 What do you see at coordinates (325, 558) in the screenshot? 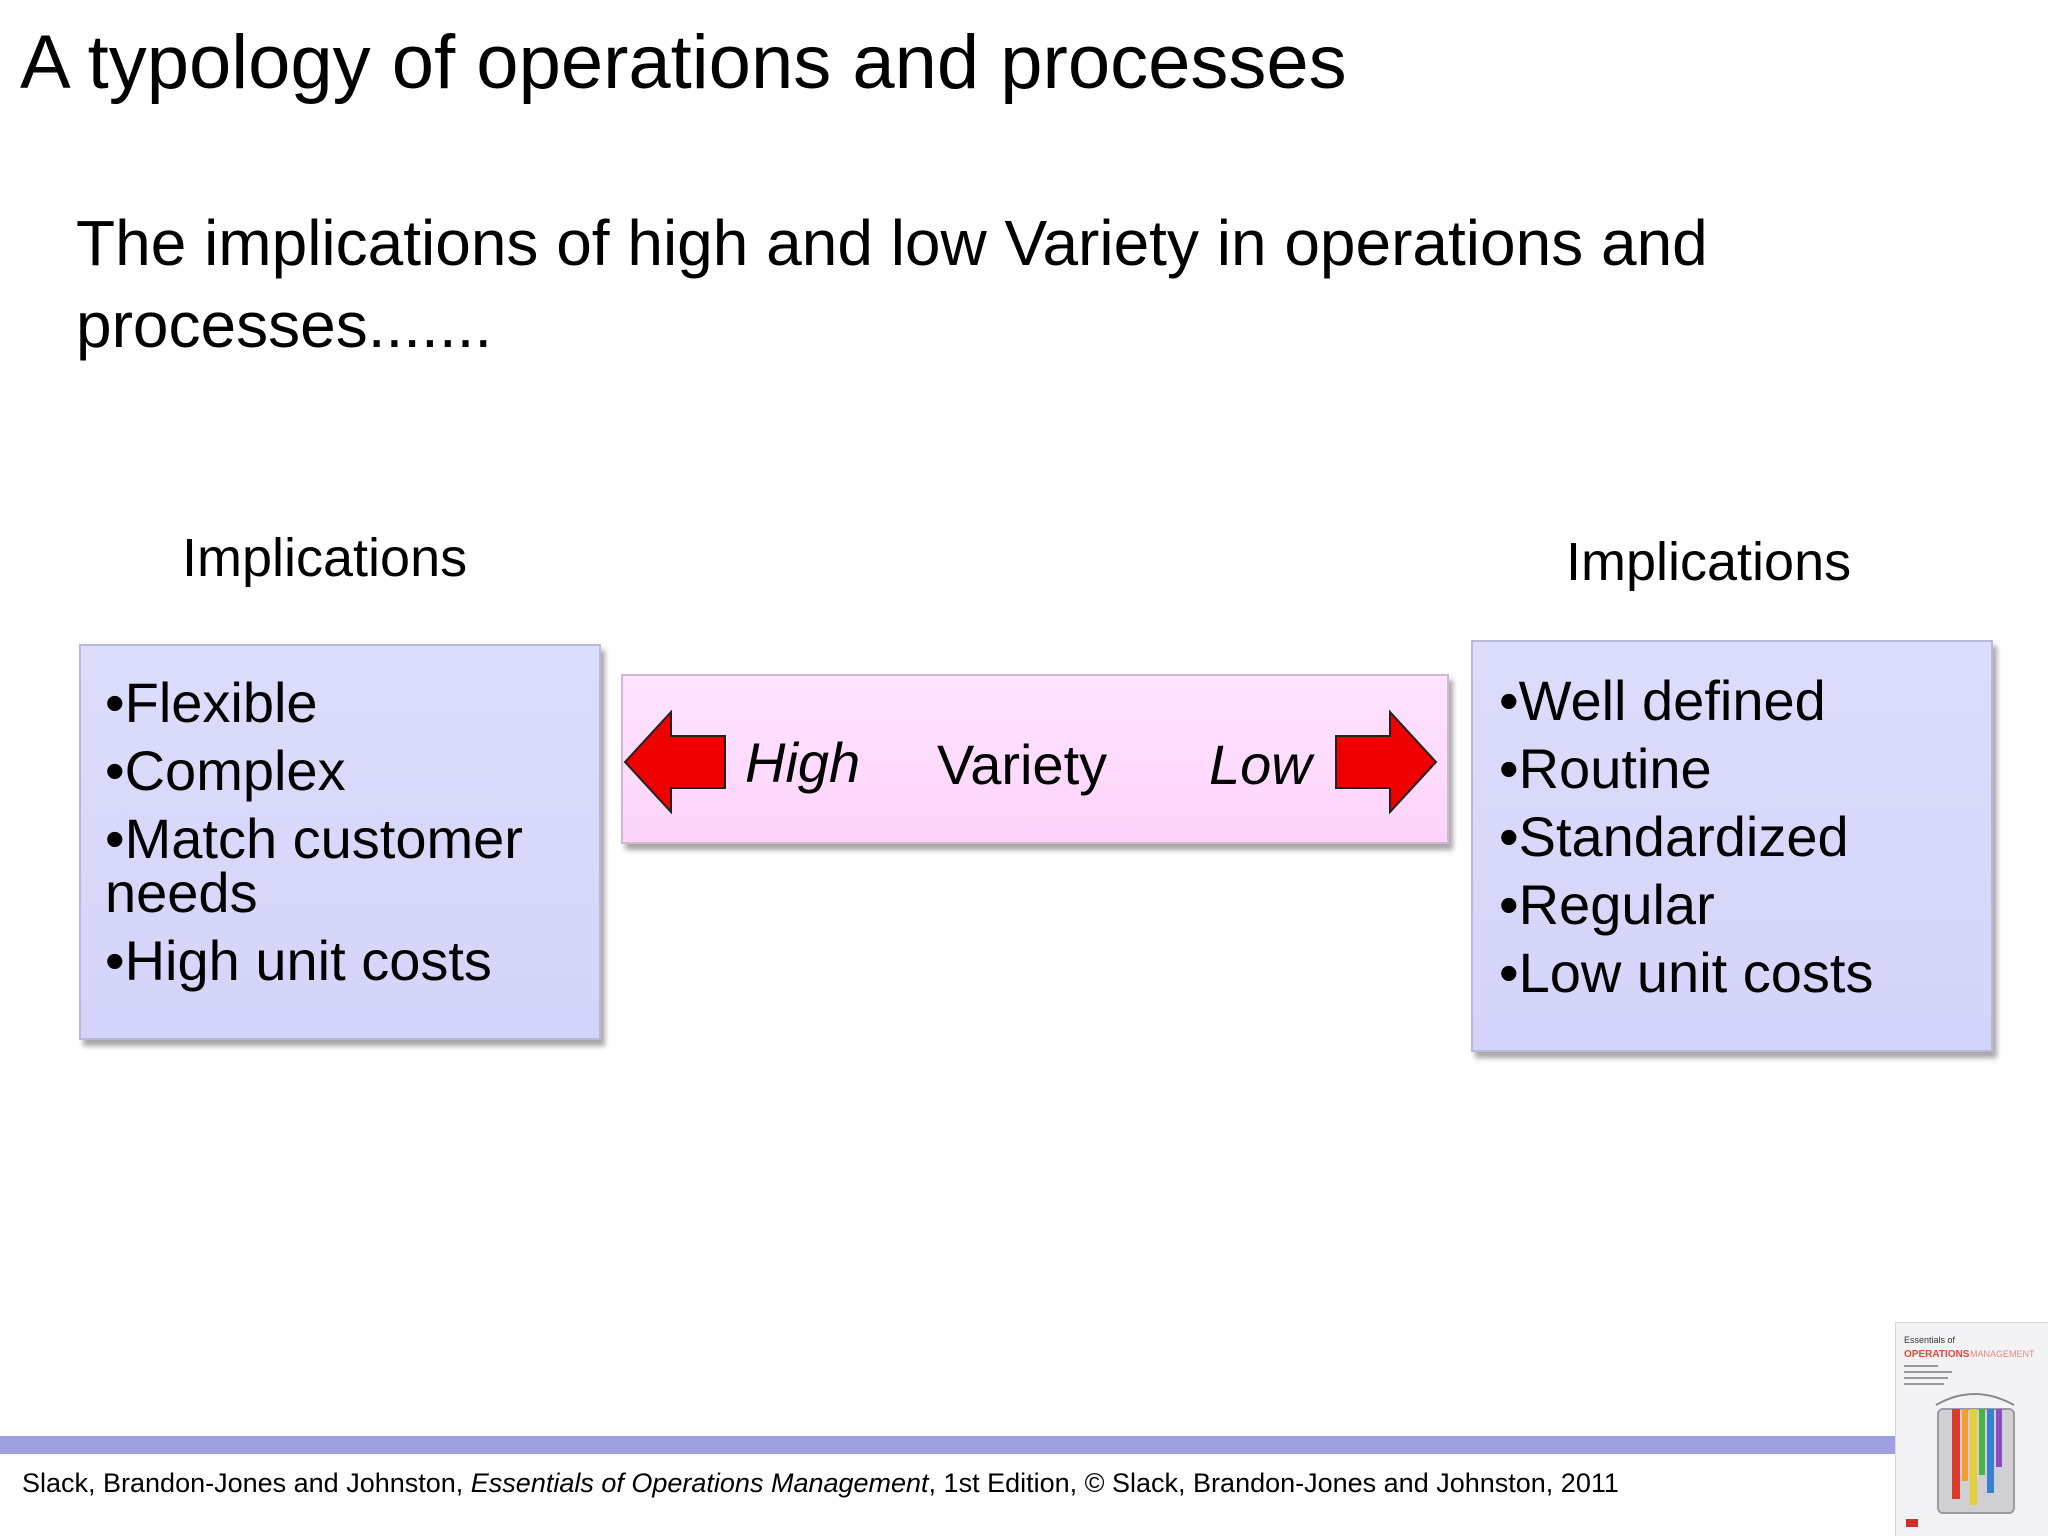
I see `left-implications-heading: Implications` at bounding box center [325, 558].